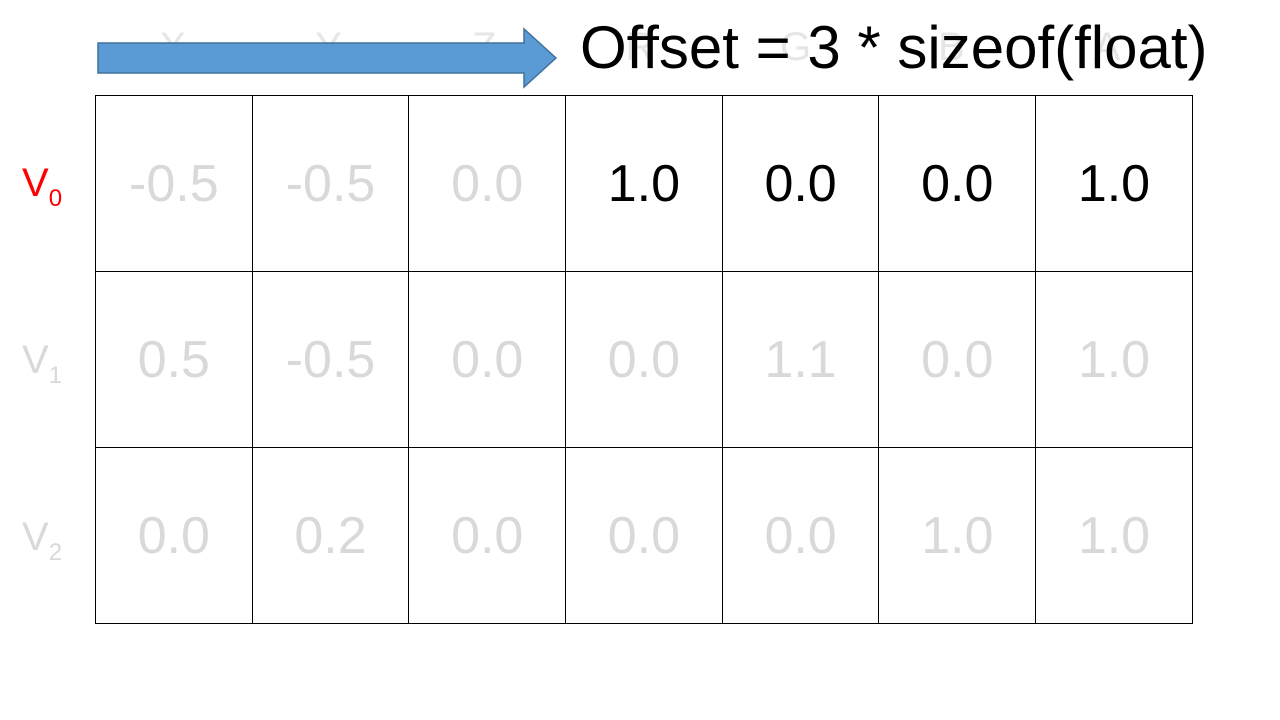 The width and height of the screenshot is (1280, 720). Describe the element at coordinates (800, 359) in the screenshot. I see `table-cell: 1.1` at that location.